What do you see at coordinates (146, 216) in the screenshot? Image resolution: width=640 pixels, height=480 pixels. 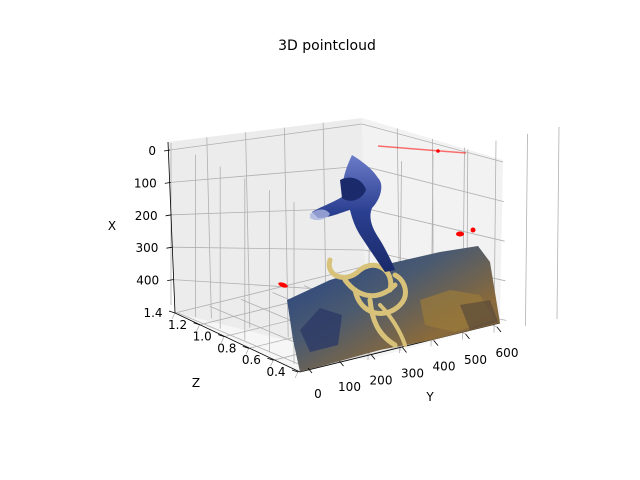 I see `x-tick-label: 200` at bounding box center [146, 216].